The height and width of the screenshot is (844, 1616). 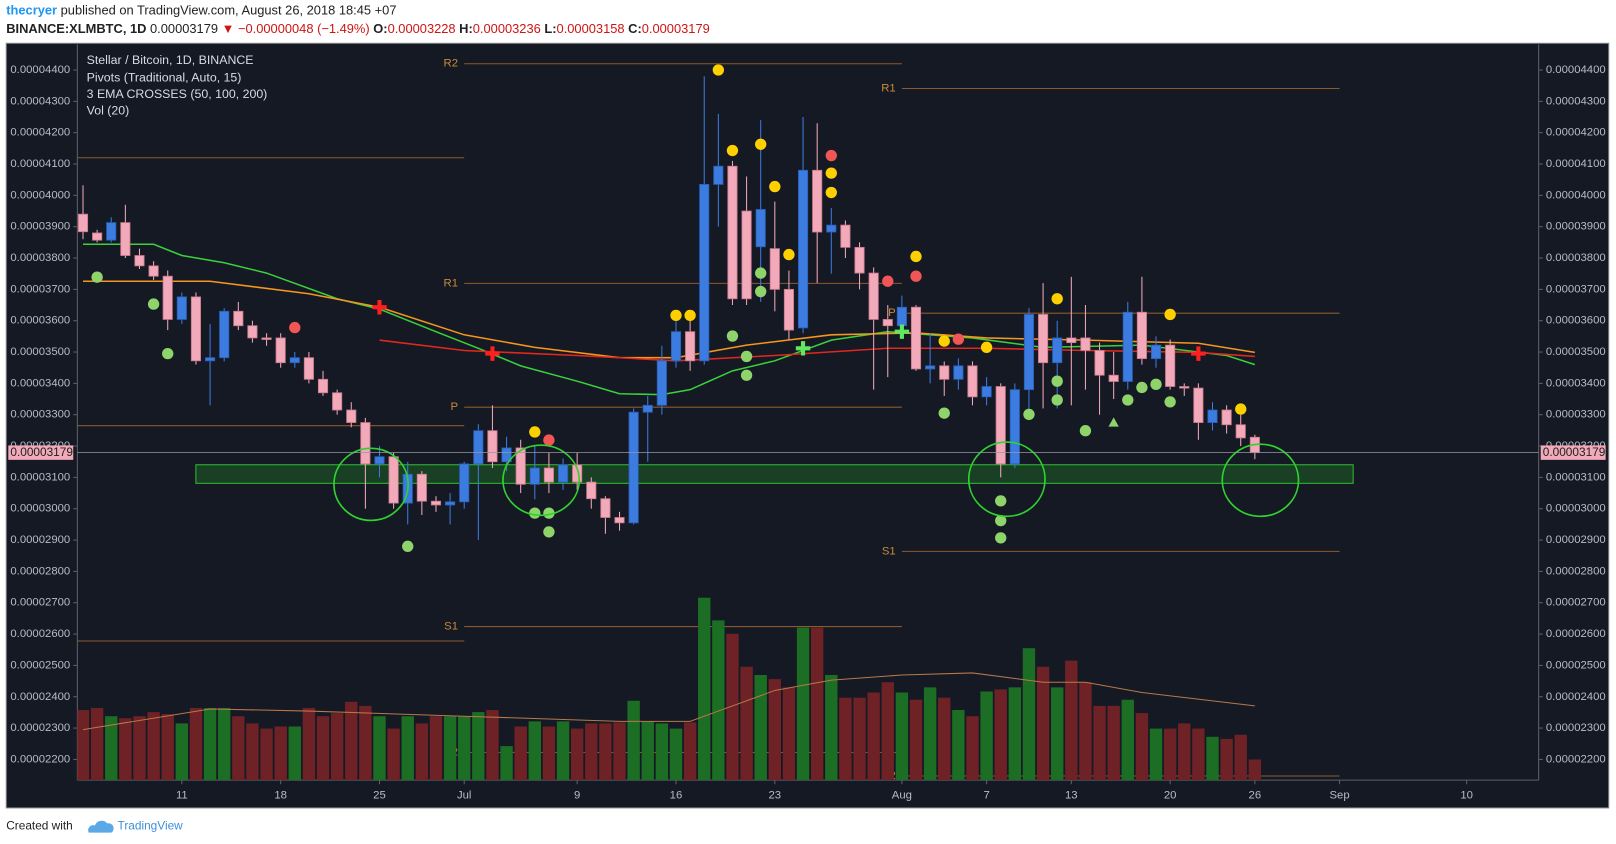 I want to click on footer-text: Created with, so click(x=39, y=826).